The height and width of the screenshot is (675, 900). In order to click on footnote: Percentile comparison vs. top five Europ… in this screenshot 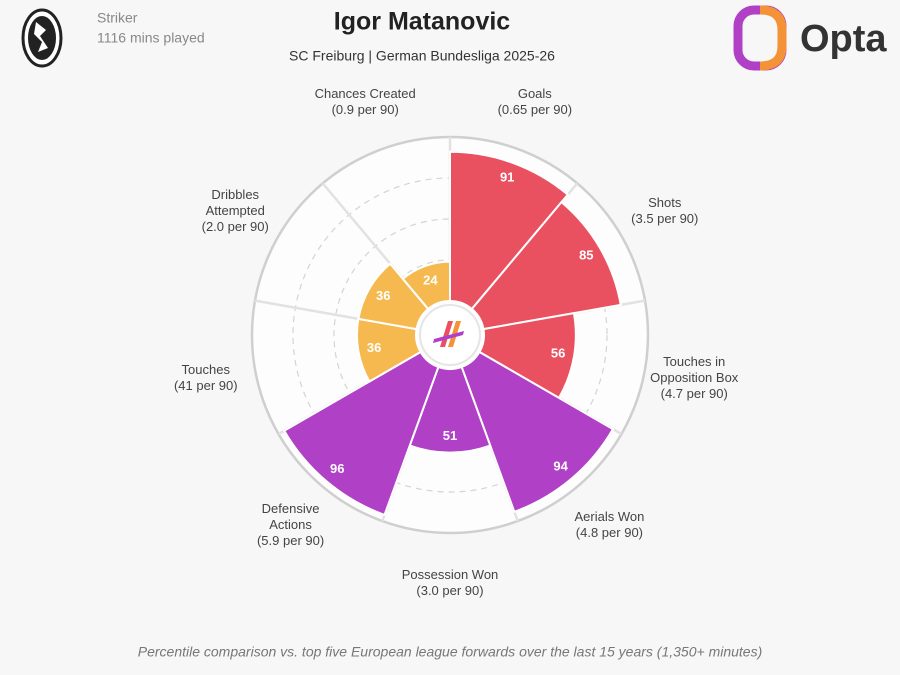, I will do `click(450, 652)`.